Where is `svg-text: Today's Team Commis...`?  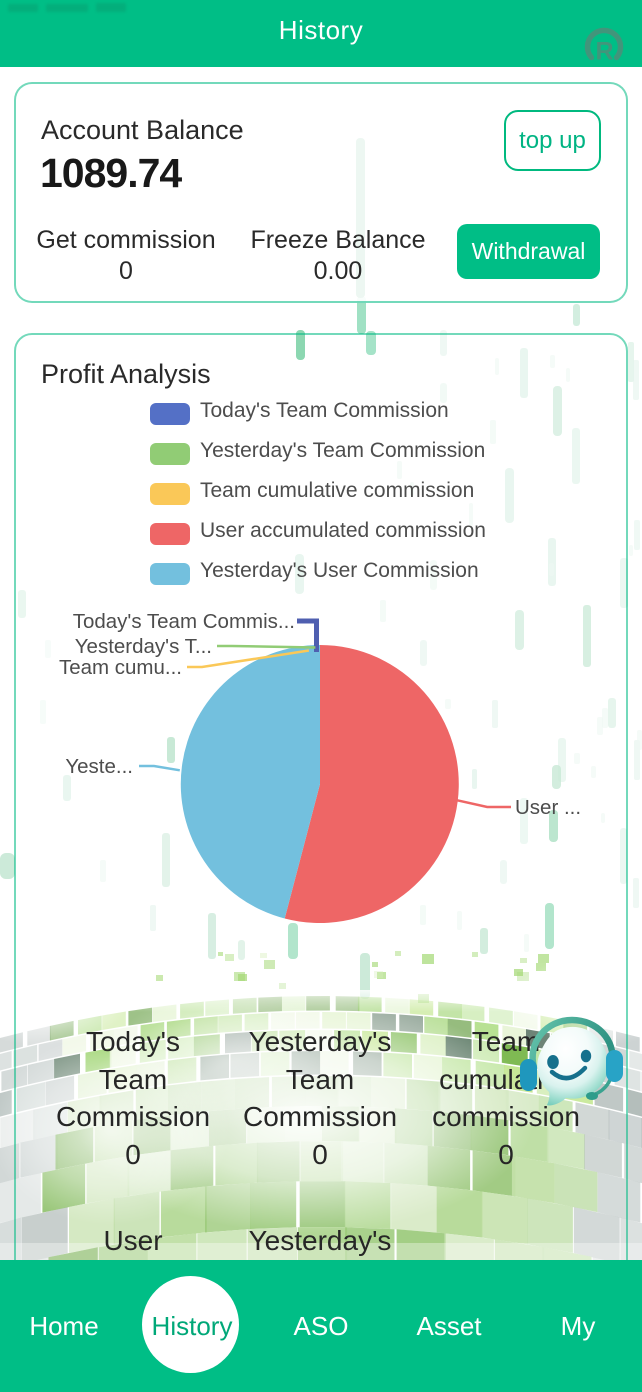
svg-text: Today's Team Commis... is located at coordinates (184, 621).